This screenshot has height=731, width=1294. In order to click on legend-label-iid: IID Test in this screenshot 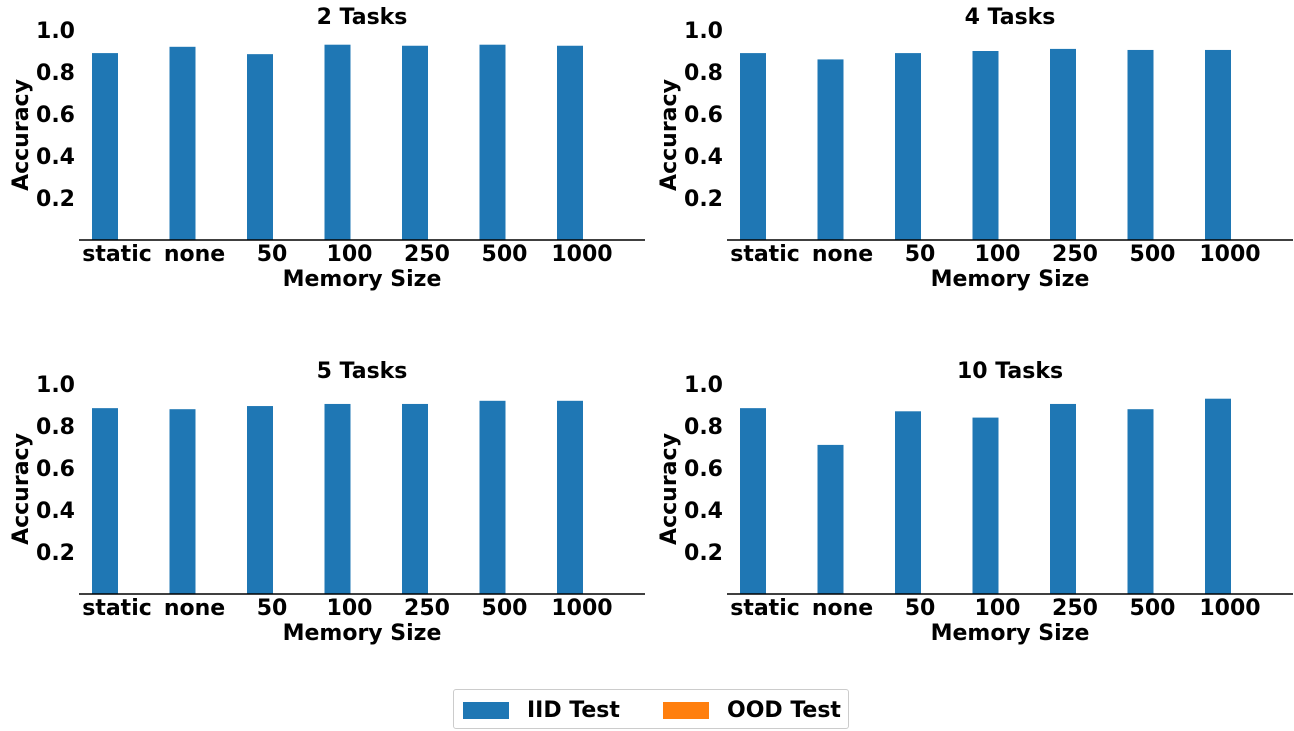, I will do `click(573, 710)`.